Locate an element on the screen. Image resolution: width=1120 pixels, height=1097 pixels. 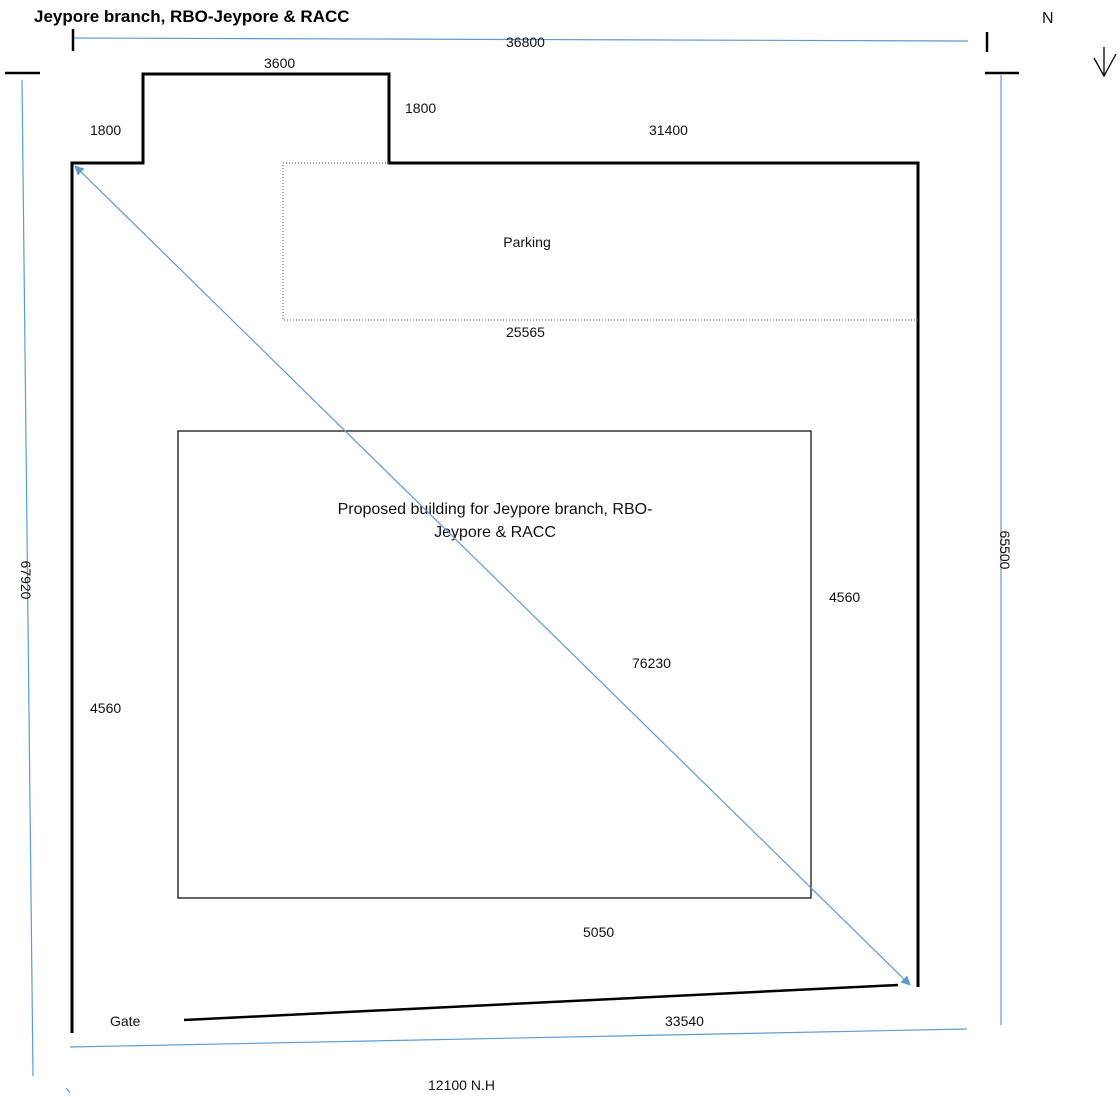
dim-parking-width: 25565 is located at coordinates (525, 332).